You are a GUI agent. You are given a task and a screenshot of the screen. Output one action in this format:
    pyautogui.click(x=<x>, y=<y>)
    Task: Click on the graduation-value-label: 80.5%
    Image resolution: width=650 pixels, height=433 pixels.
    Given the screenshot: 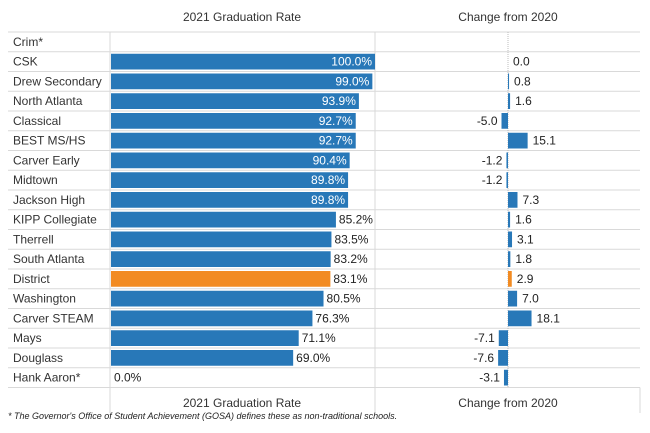 What is the action you would take?
    pyautogui.click(x=344, y=299)
    